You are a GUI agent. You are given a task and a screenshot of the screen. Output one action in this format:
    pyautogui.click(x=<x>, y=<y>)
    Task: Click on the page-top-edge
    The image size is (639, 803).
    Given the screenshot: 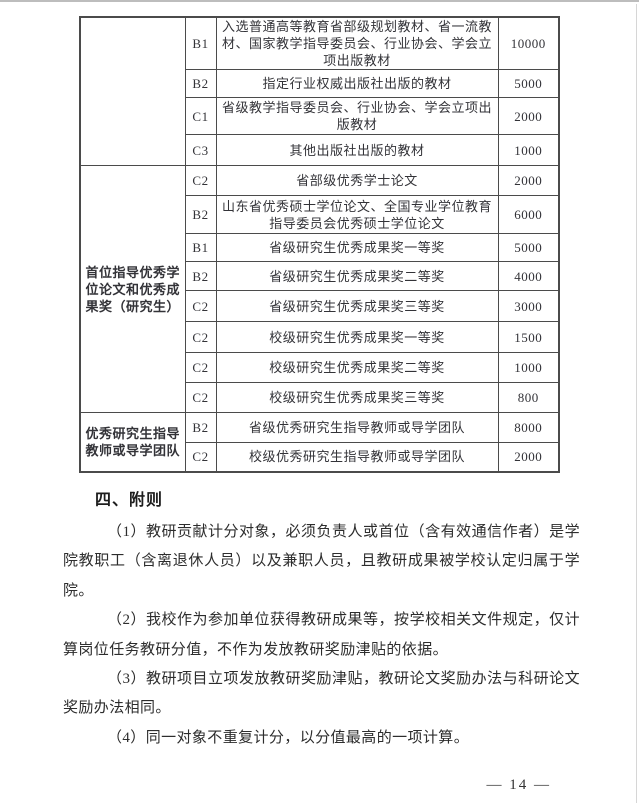 What is the action you would take?
    pyautogui.click(x=319, y=1)
    